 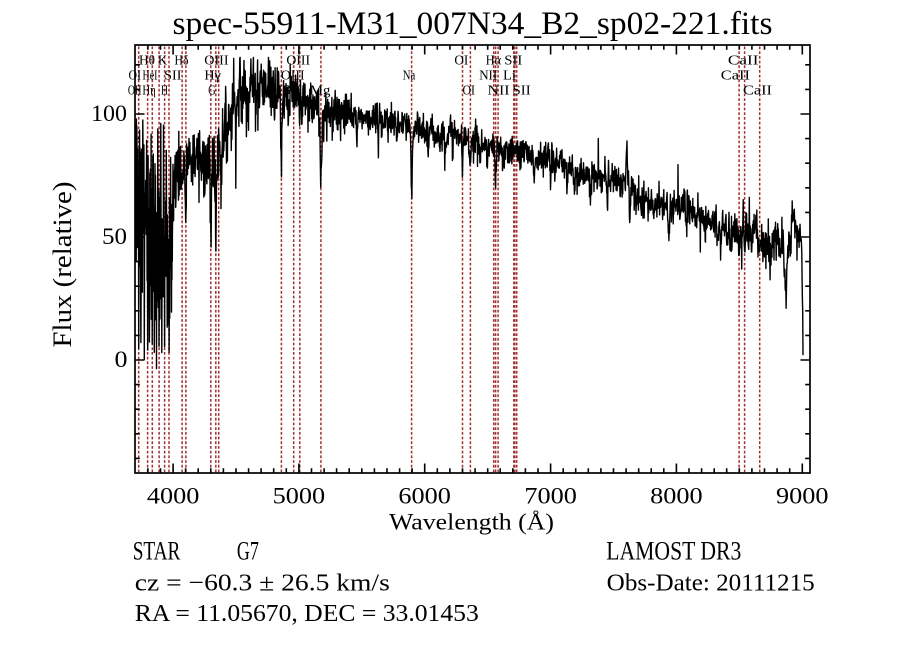 I want to click on svg-text: K, so click(x=162, y=61).